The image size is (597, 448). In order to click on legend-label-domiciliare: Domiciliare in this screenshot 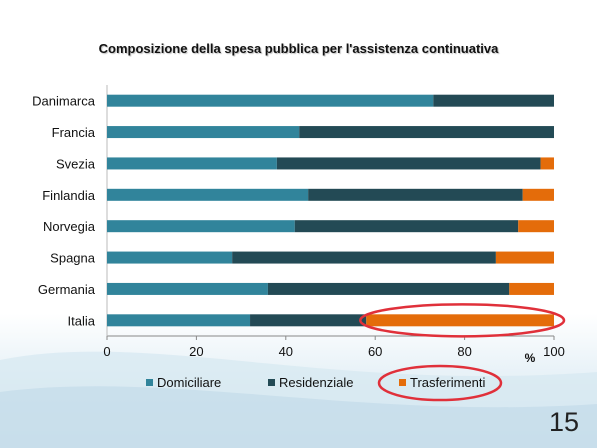, I will do `click(189, 382)`.